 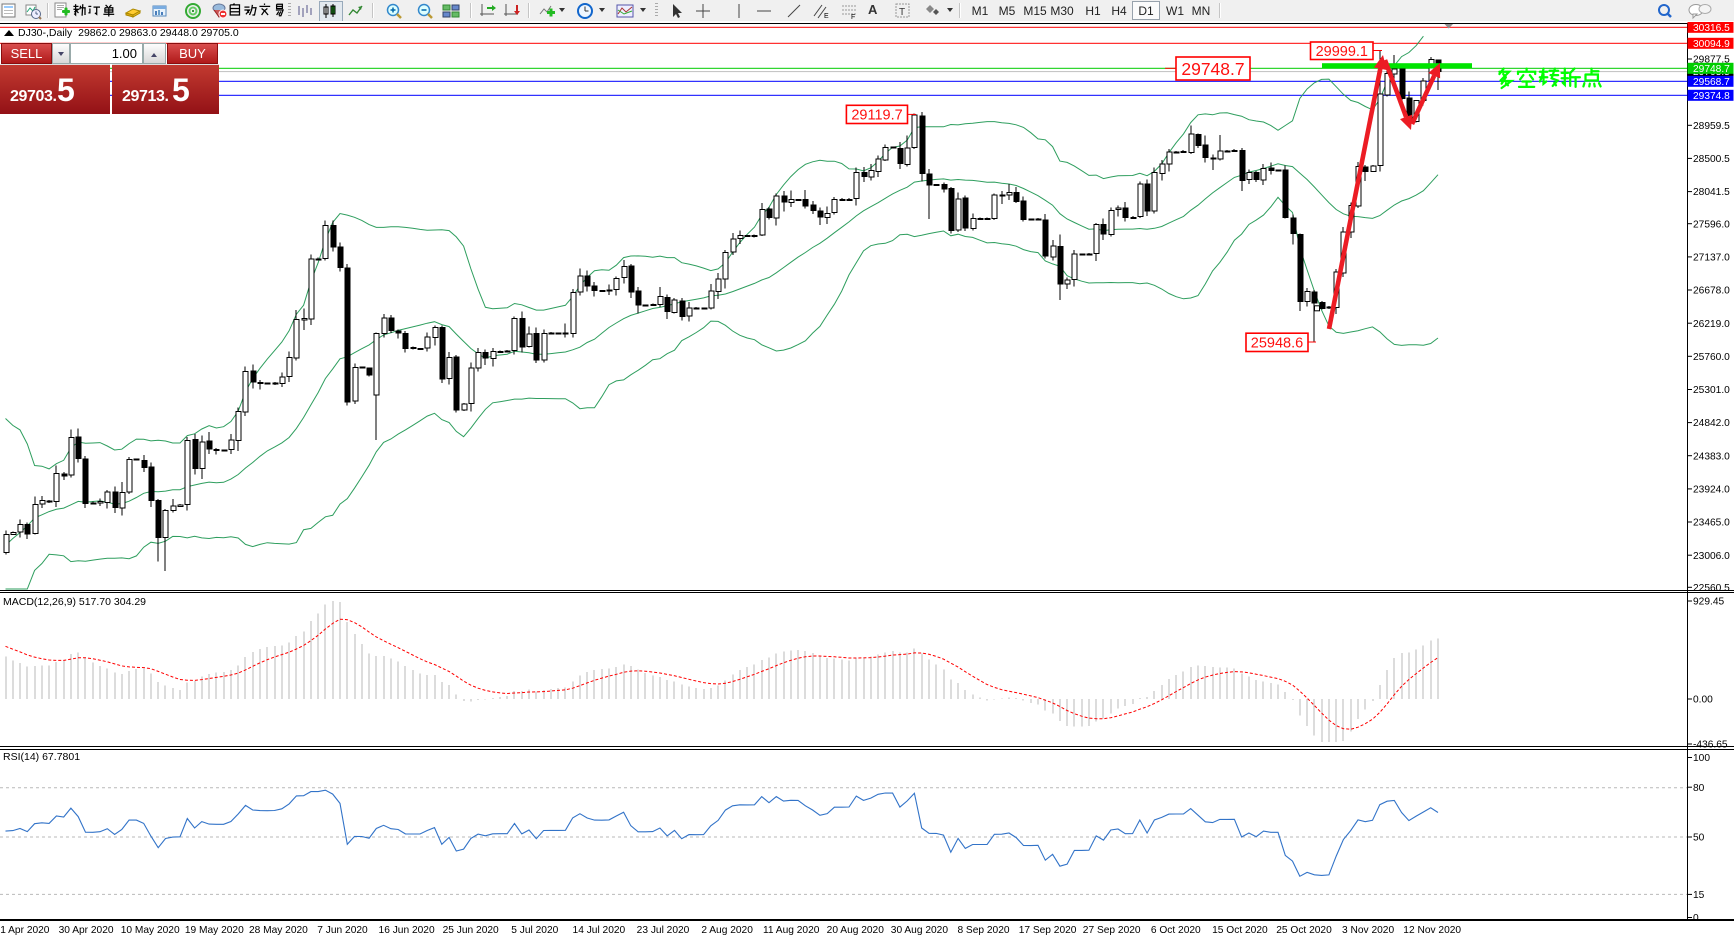 I want to click on svg-text: 21 Apr 2020, so click(x=25, y=930).